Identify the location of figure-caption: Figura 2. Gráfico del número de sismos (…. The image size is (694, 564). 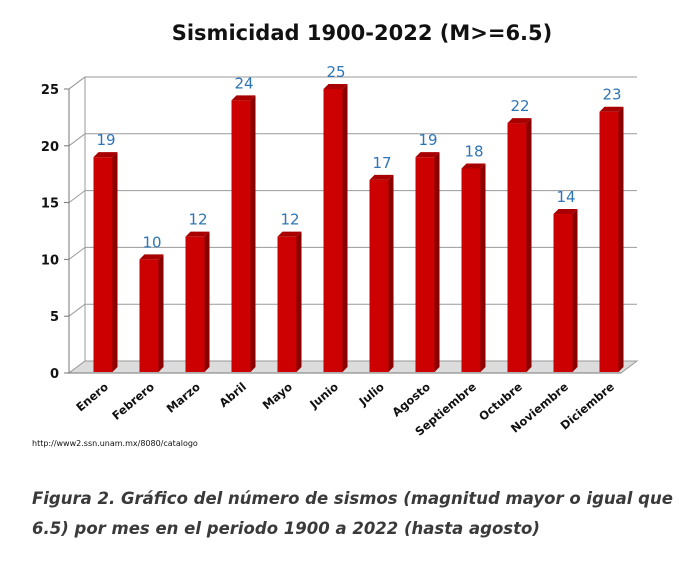
(352, 513).